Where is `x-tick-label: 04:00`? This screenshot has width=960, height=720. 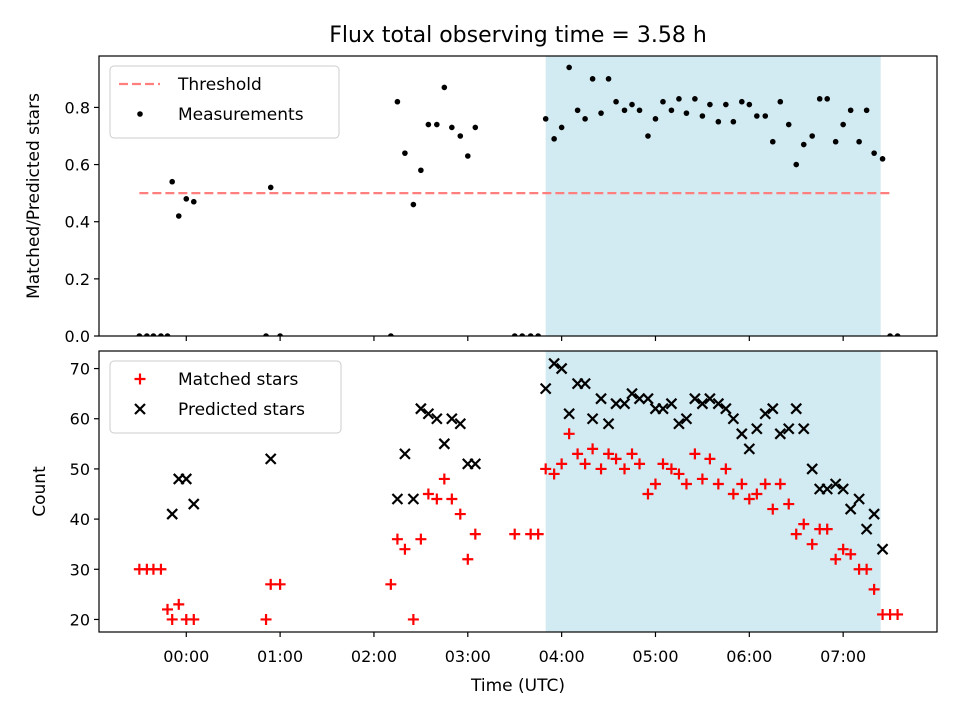 x-tick-label: 04:00 is located at coordinates (562, 656).